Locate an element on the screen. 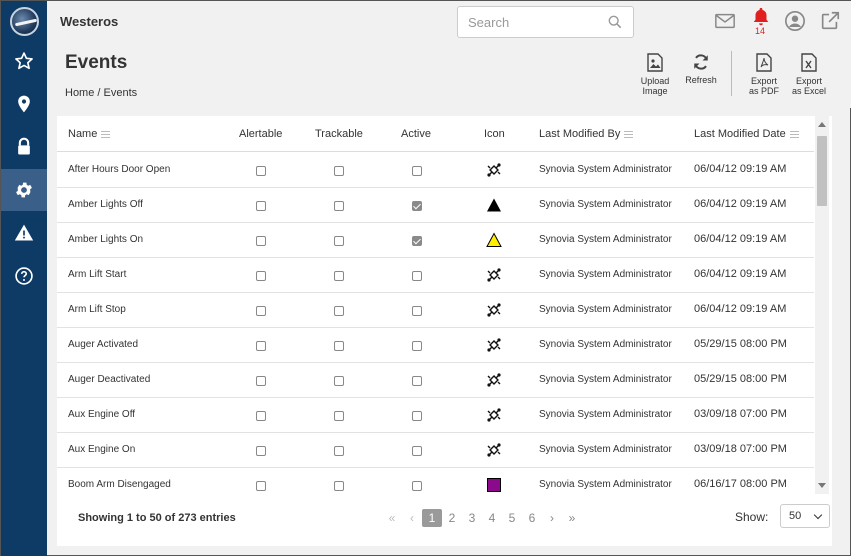 The image size is (851, 556). modified-date-cell: 06/04/12 09:19 AM is located at coordinates (740, 204).